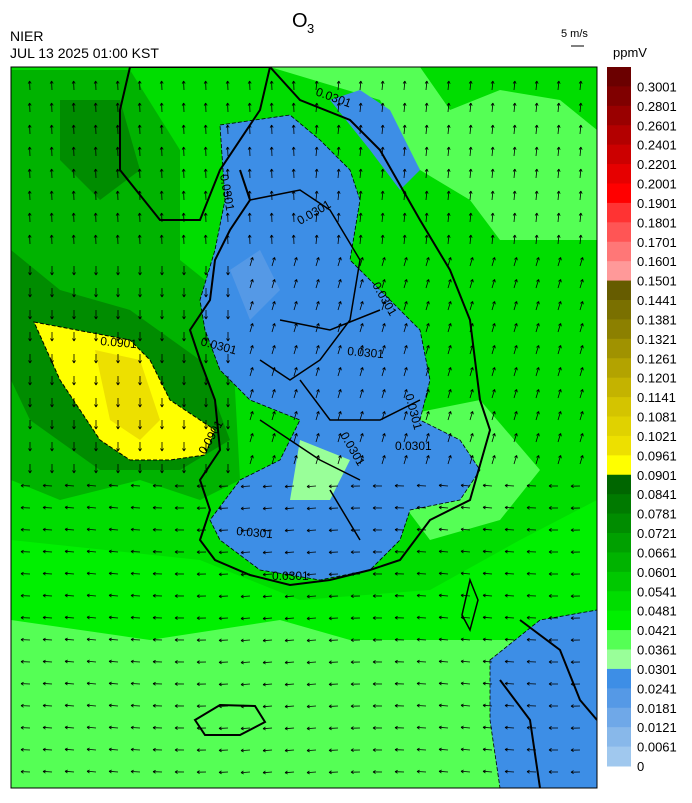 The image size is (692, 803). I want to click on colorbar-label: 0.0961, so click(657, 455).